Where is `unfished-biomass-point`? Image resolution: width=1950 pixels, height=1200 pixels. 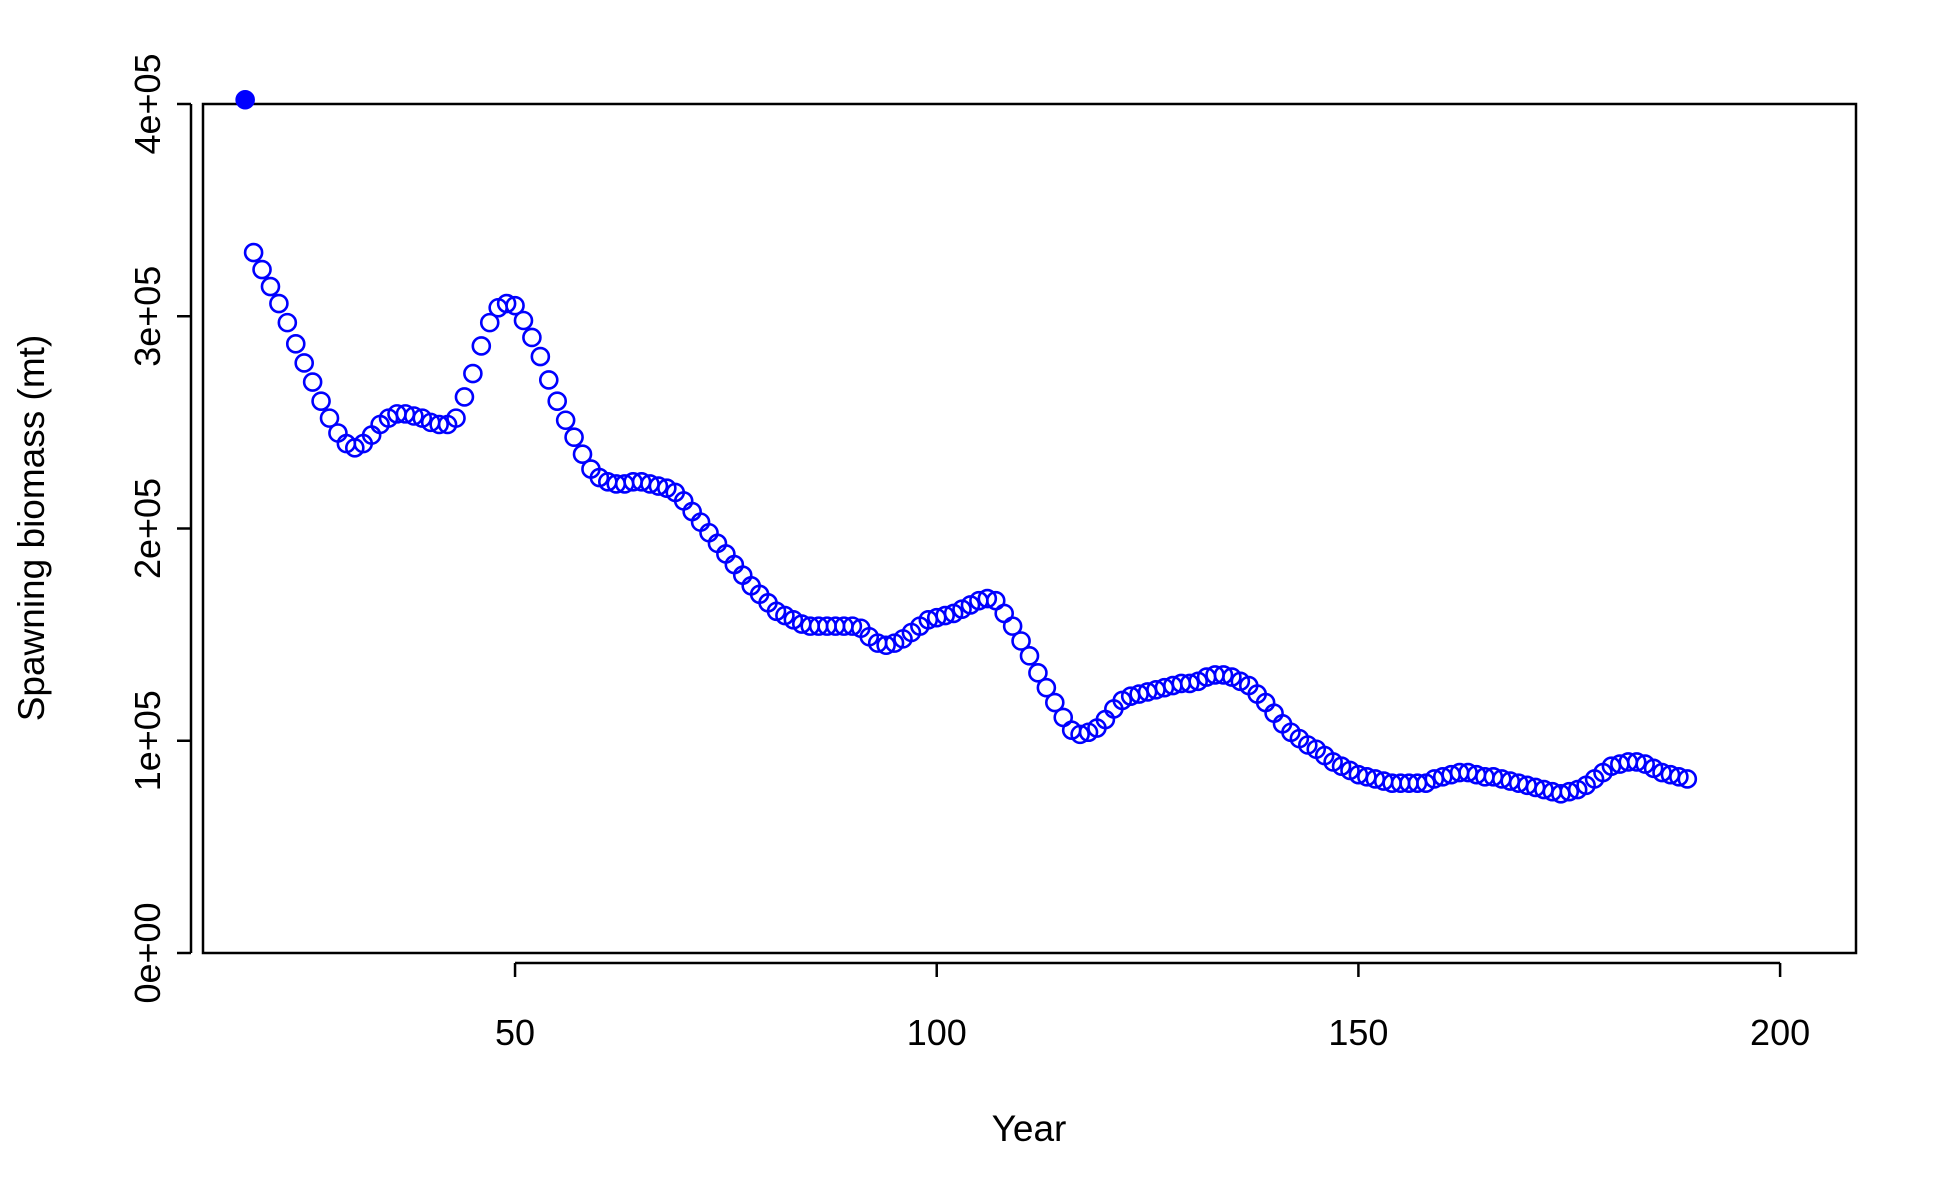 unfished-biomass-point is located at coordinates (245, 99).